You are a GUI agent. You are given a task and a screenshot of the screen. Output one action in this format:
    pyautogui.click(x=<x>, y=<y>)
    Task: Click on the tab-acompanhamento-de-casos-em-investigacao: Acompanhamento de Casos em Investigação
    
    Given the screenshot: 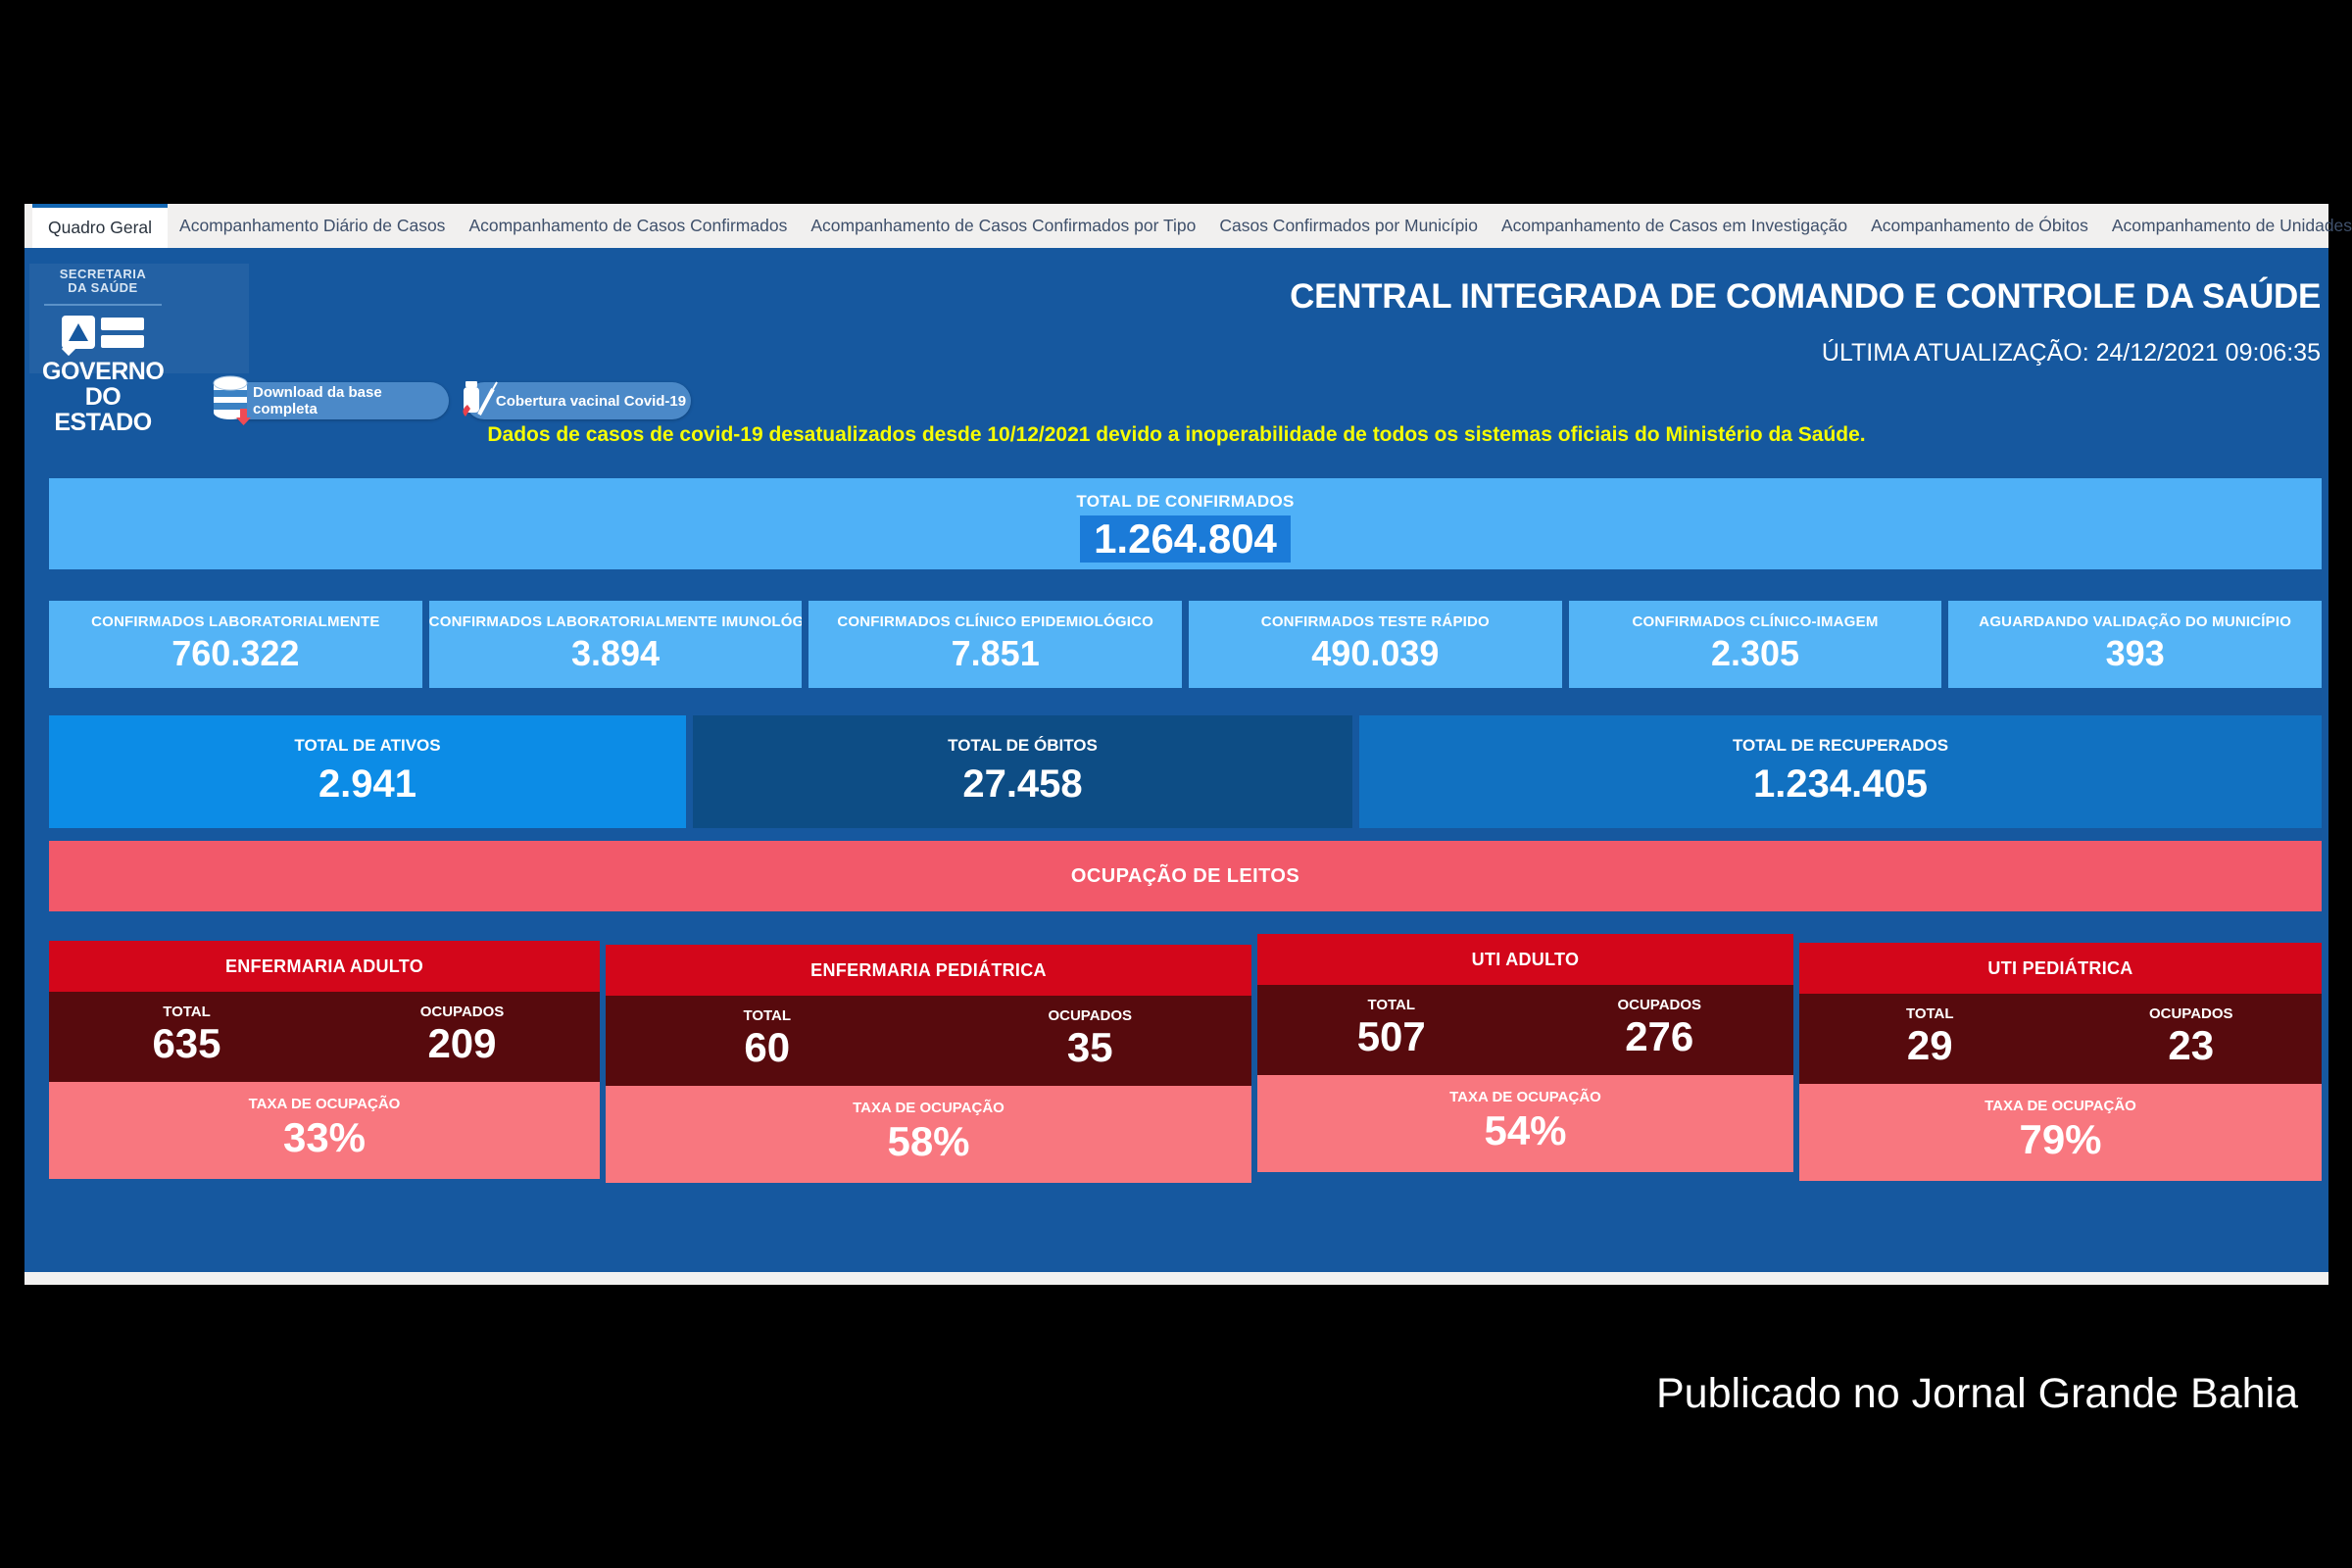 What is the action you would take?
    pyautogui.click(x=1674, y=225)
    